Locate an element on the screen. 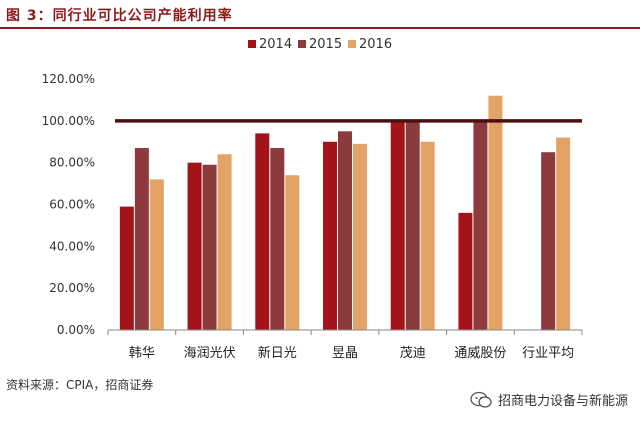 The height and width of the screenshot is (428, 640). wechat-icon is located at coordinates (481, 400).